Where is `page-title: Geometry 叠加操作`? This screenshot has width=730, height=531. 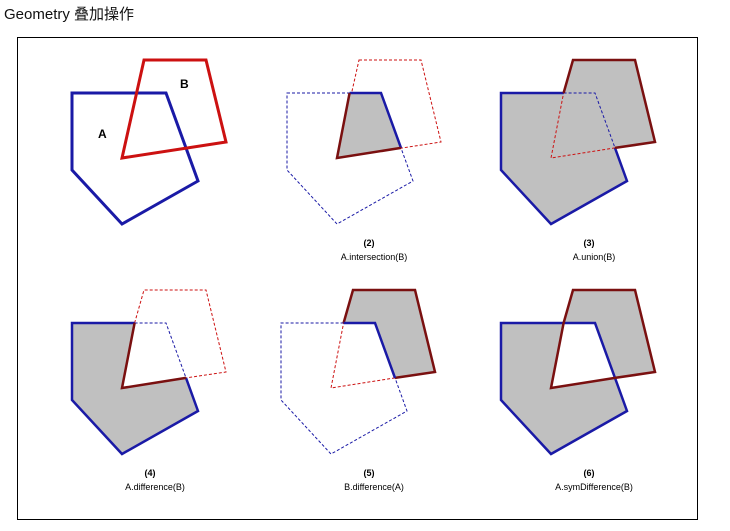
page-title: Geometry 叠加操作 is located at coordinates (69, 14).